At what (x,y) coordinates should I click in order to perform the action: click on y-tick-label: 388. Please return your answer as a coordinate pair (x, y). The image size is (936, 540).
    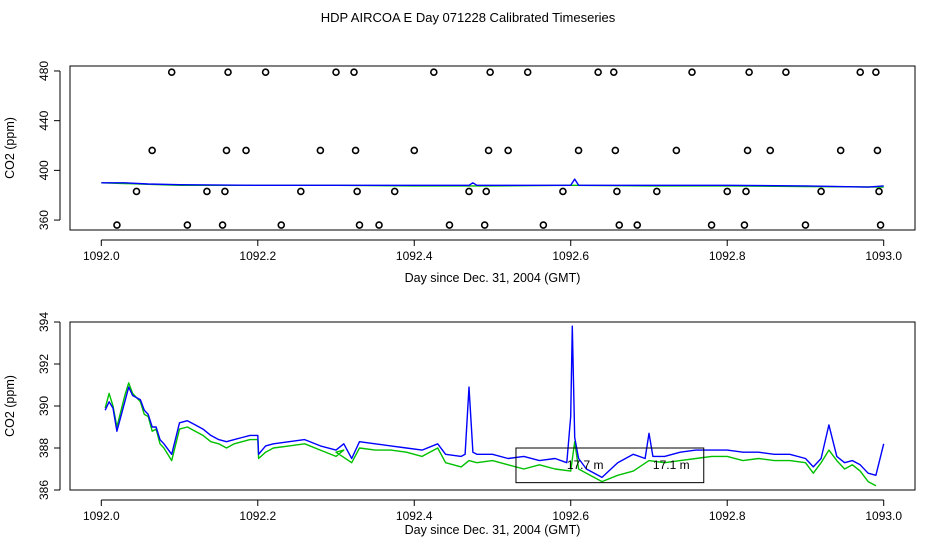
    Looking at the image, I should click on (44, 448).